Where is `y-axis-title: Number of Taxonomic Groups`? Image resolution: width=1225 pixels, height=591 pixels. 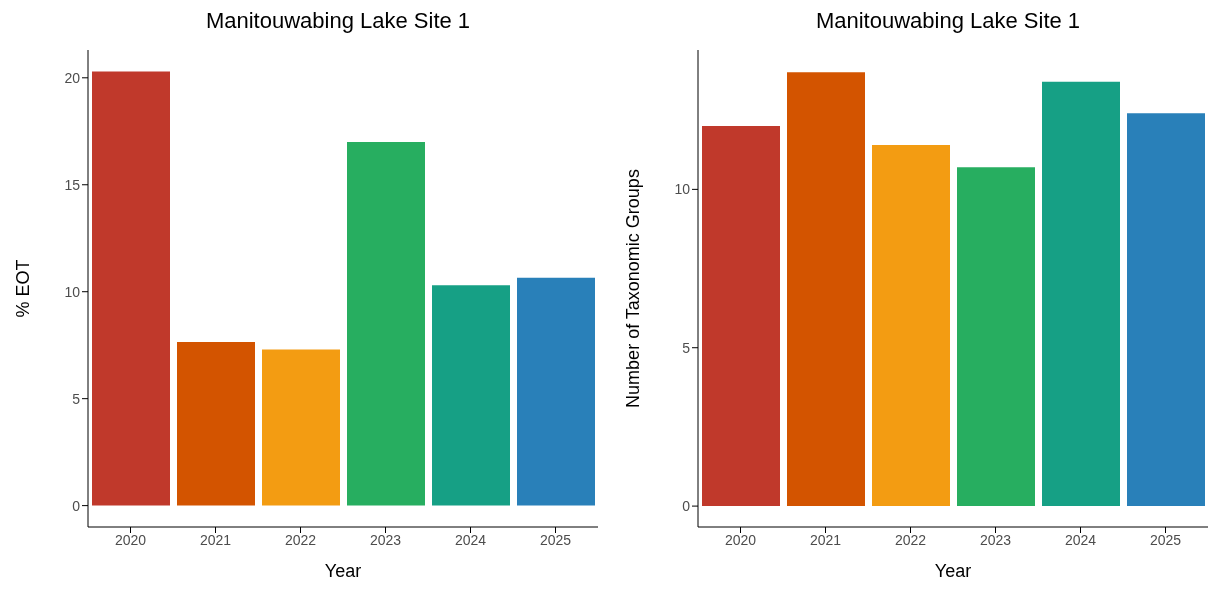 y-axis-title: Number of Taxonomic Groups is located at coordinates (633, 288).